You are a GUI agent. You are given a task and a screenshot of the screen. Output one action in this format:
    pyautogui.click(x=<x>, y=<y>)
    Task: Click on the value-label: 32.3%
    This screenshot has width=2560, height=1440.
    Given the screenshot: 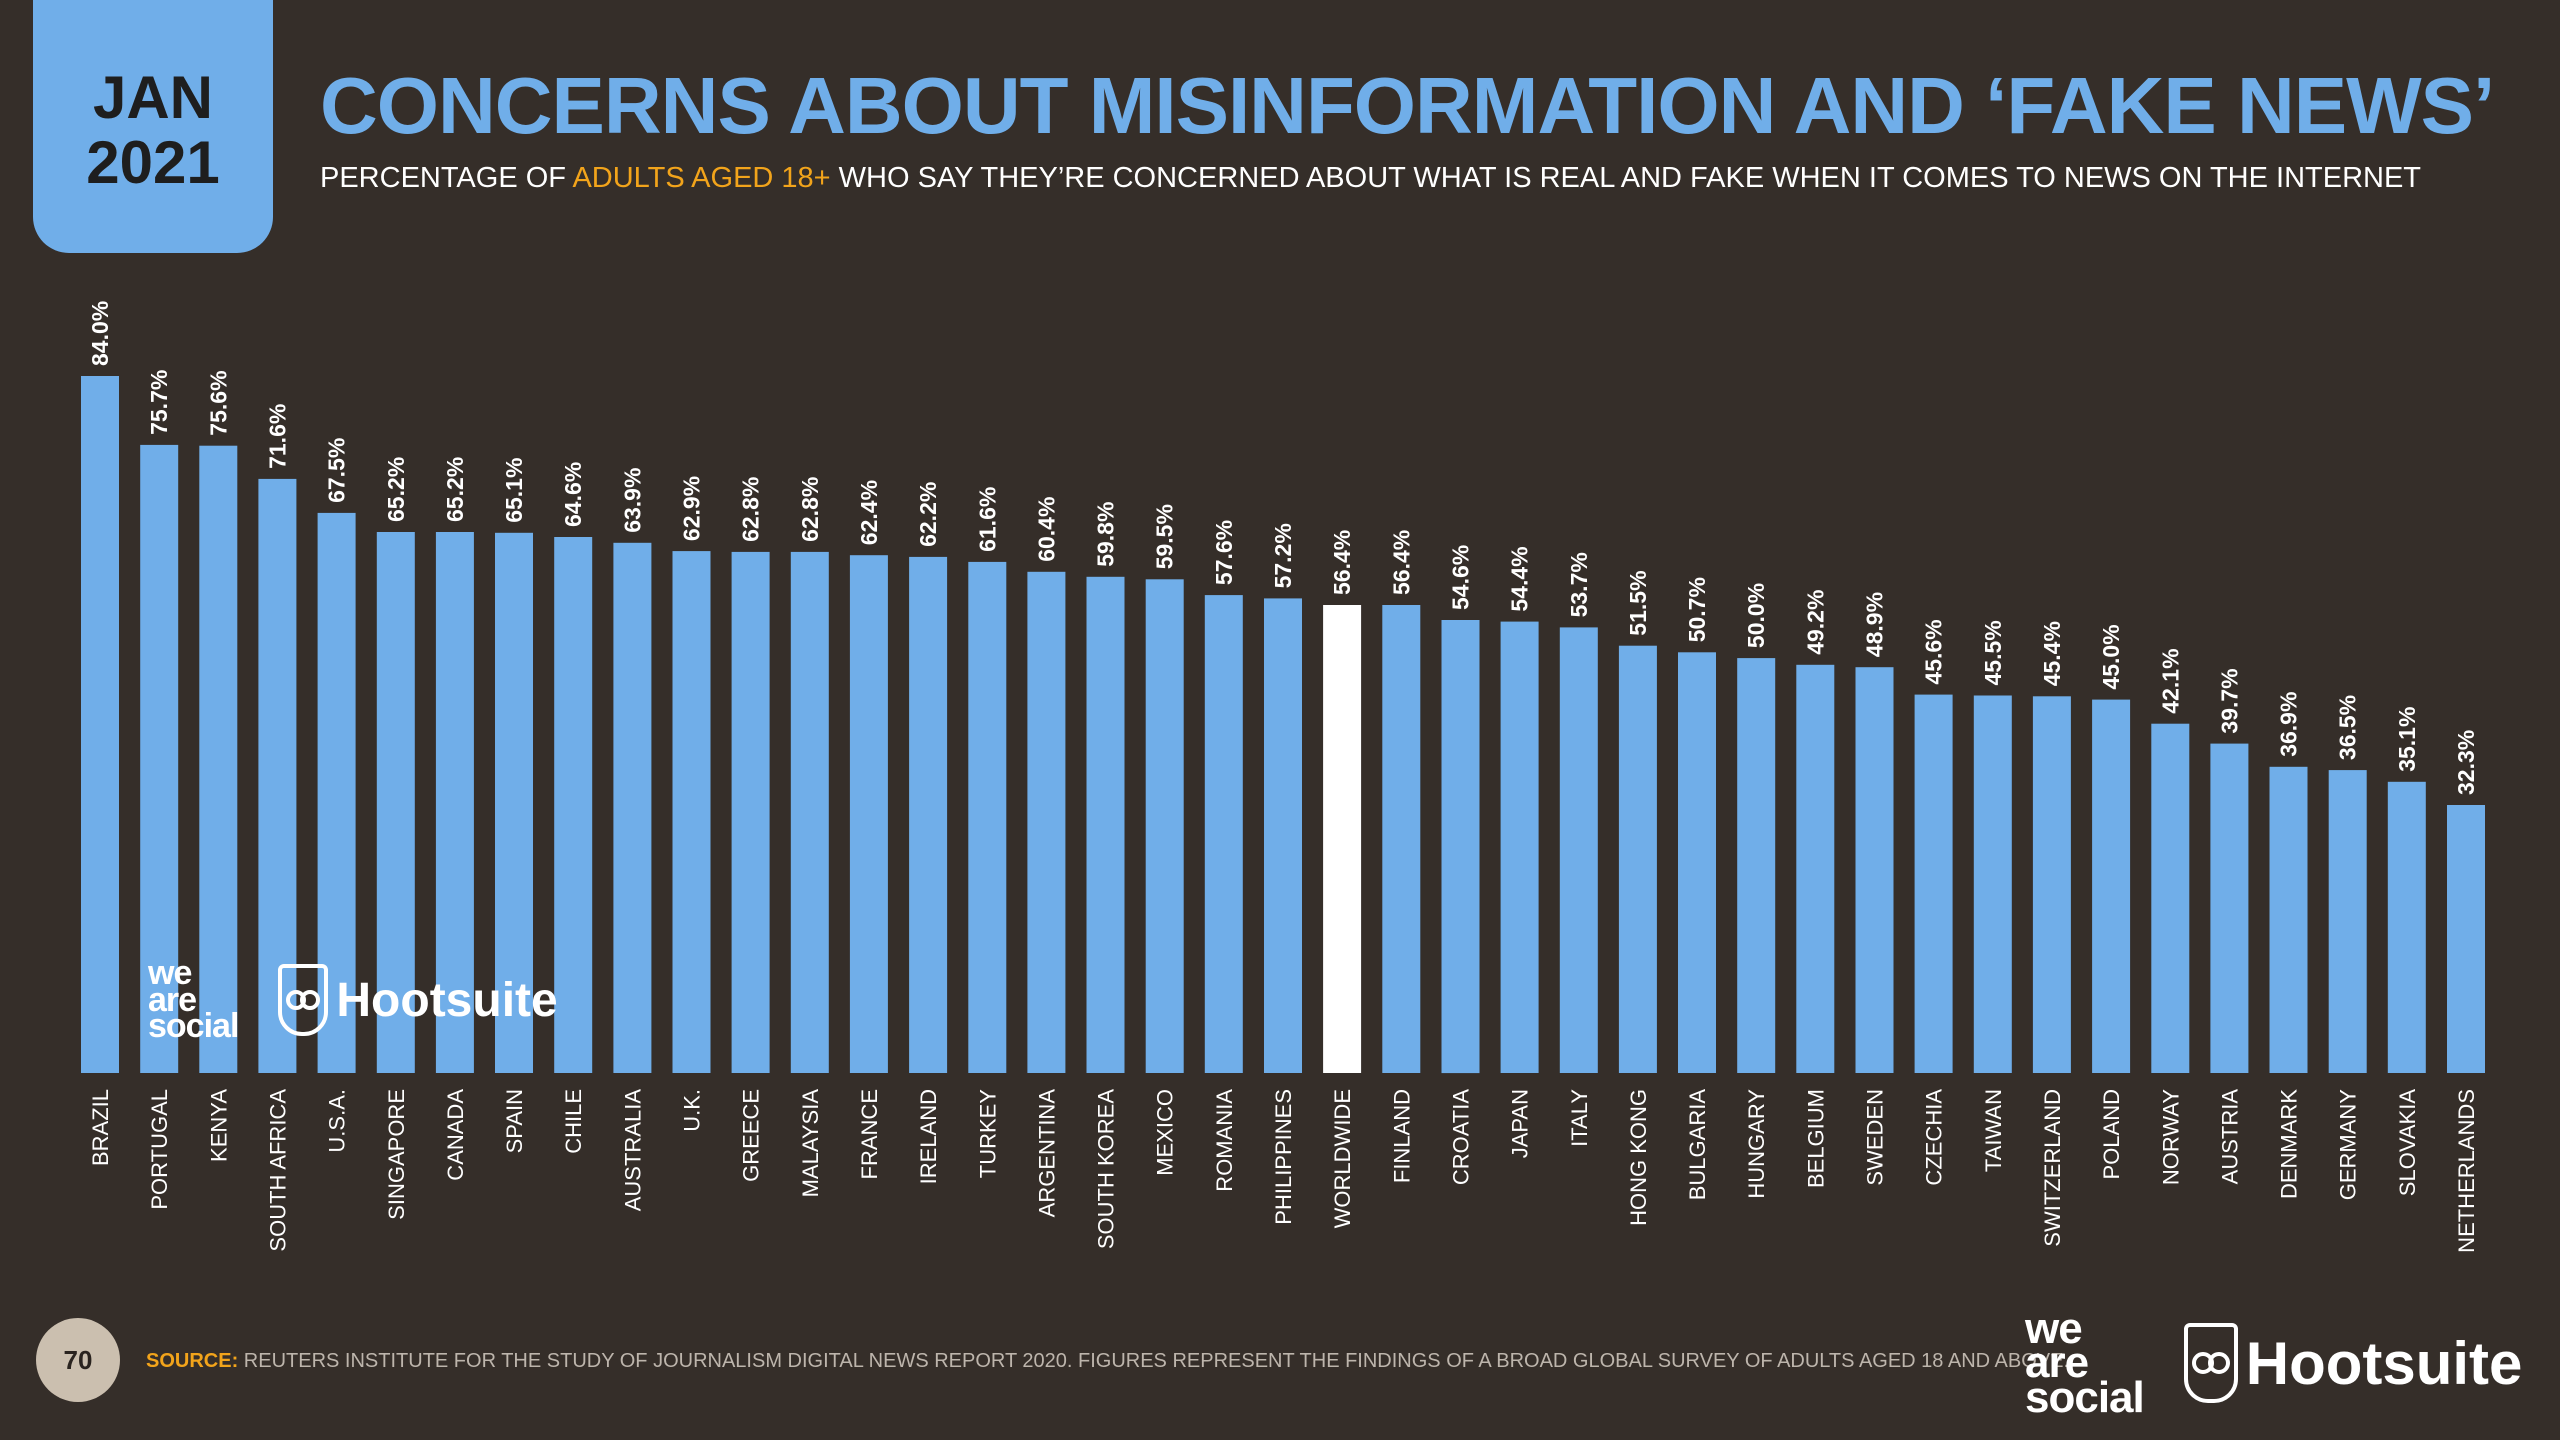 What is the action you would take?
    pyautogui.click(x=2466, y=762)
    